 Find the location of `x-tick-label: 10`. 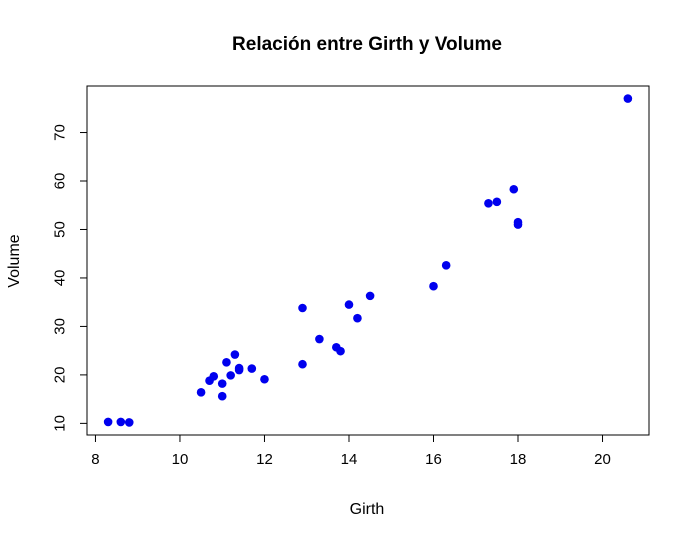

x-tick-label: 10 is located at coordinates (180, 459).